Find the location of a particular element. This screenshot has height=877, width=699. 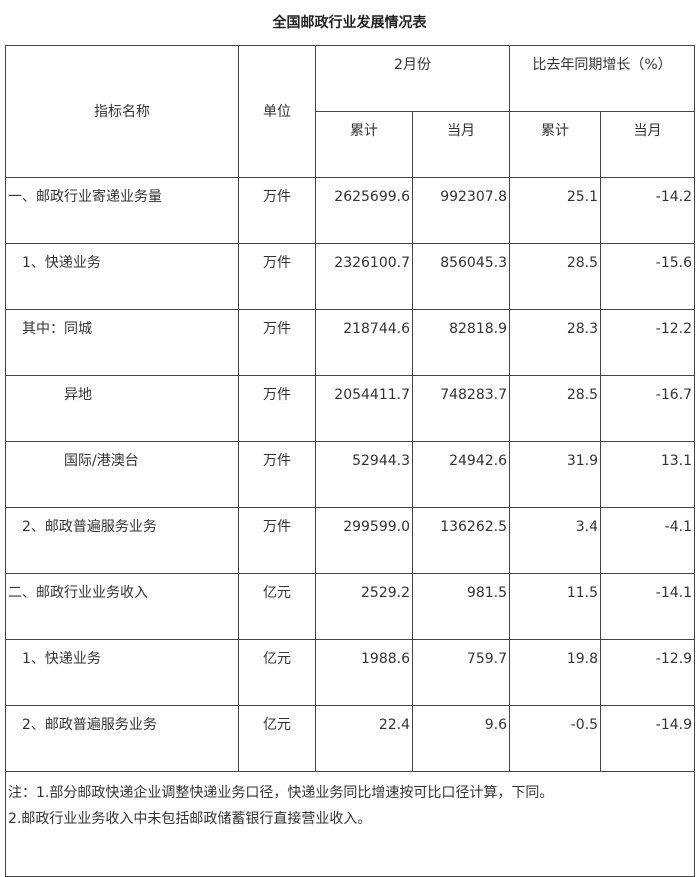

header-growth-cumulative: 累计 is located at coordinates (555, 144).